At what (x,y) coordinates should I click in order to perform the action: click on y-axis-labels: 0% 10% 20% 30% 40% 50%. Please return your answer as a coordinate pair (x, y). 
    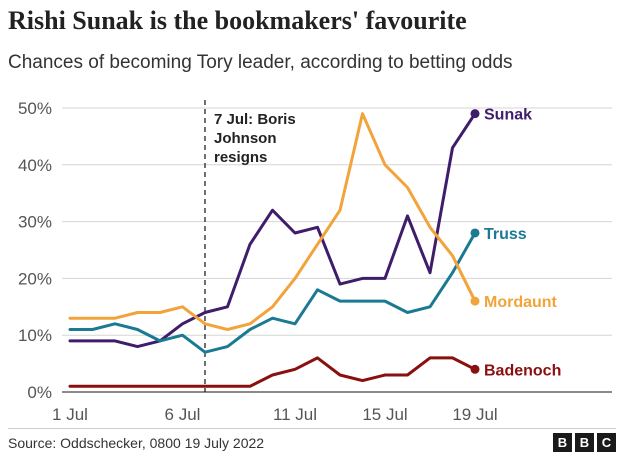
    Looking at the image, I should click on (35, 250).